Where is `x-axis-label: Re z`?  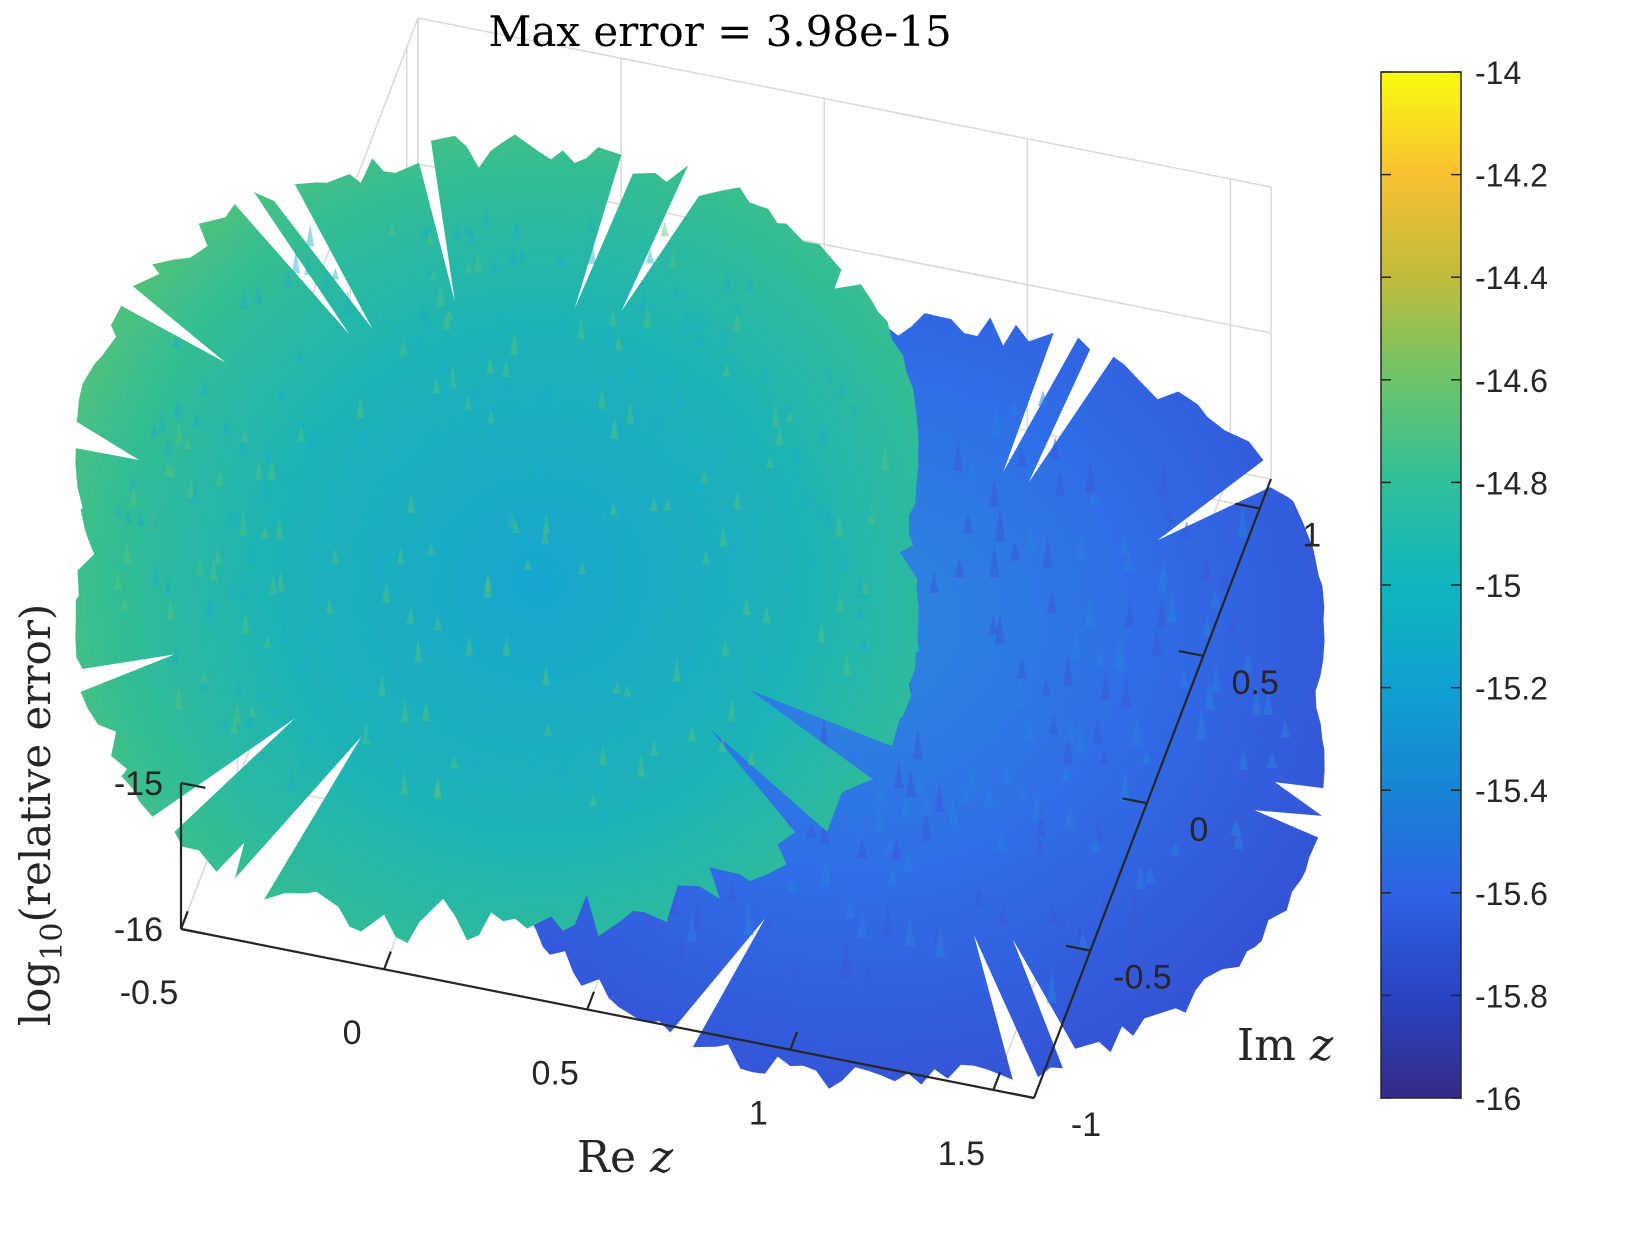 x-axis-label: Re z is located at coordinates (625, 1157).